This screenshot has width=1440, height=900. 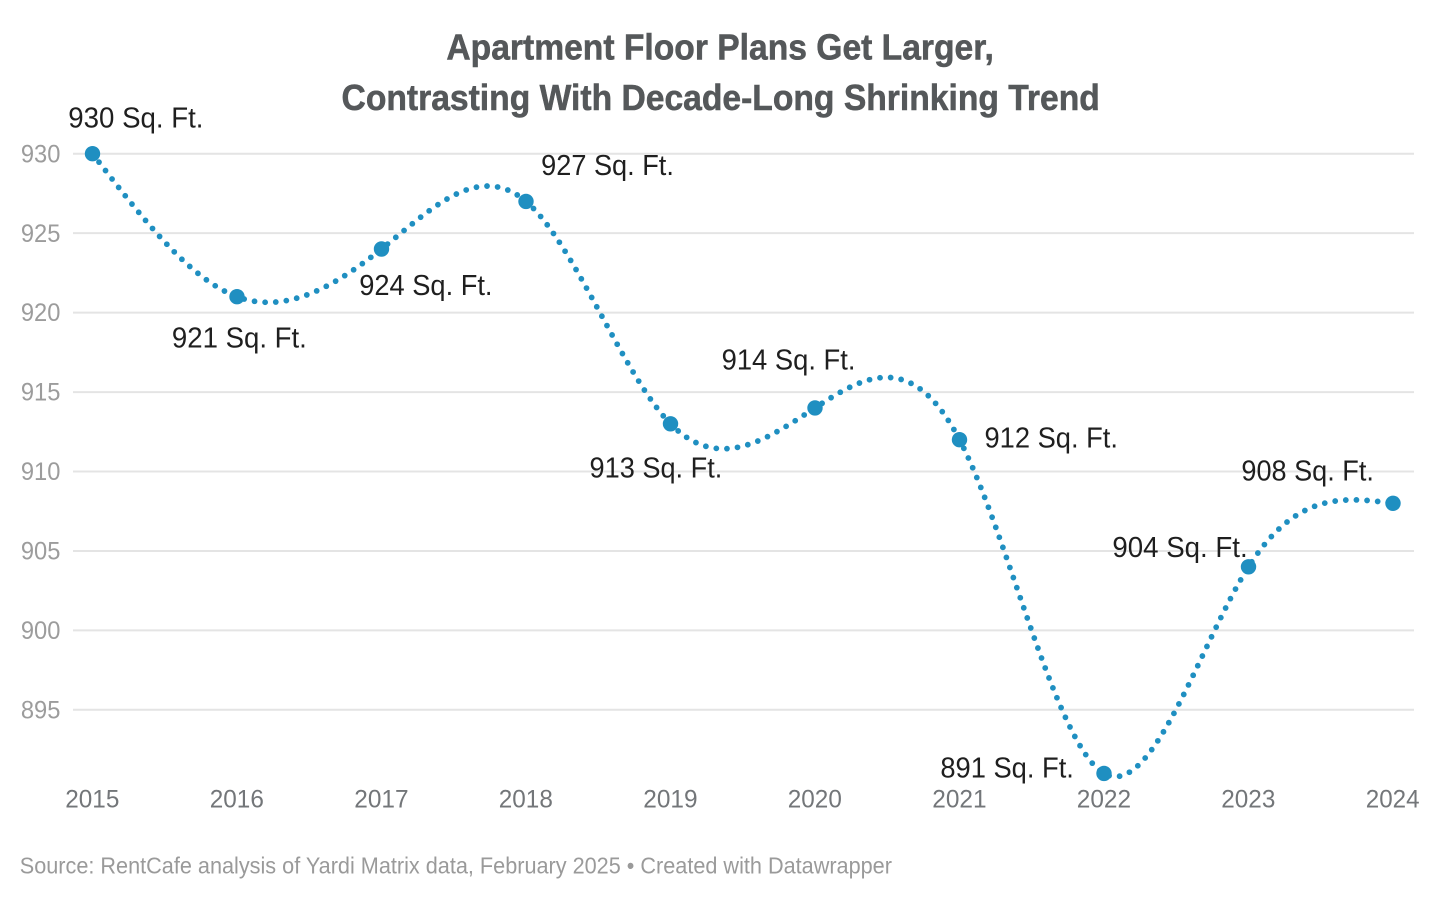 What do you see at coordinates (526, 799) in the screenshot?
I see `svg-text: 2018` at bounding box center [526, 799].